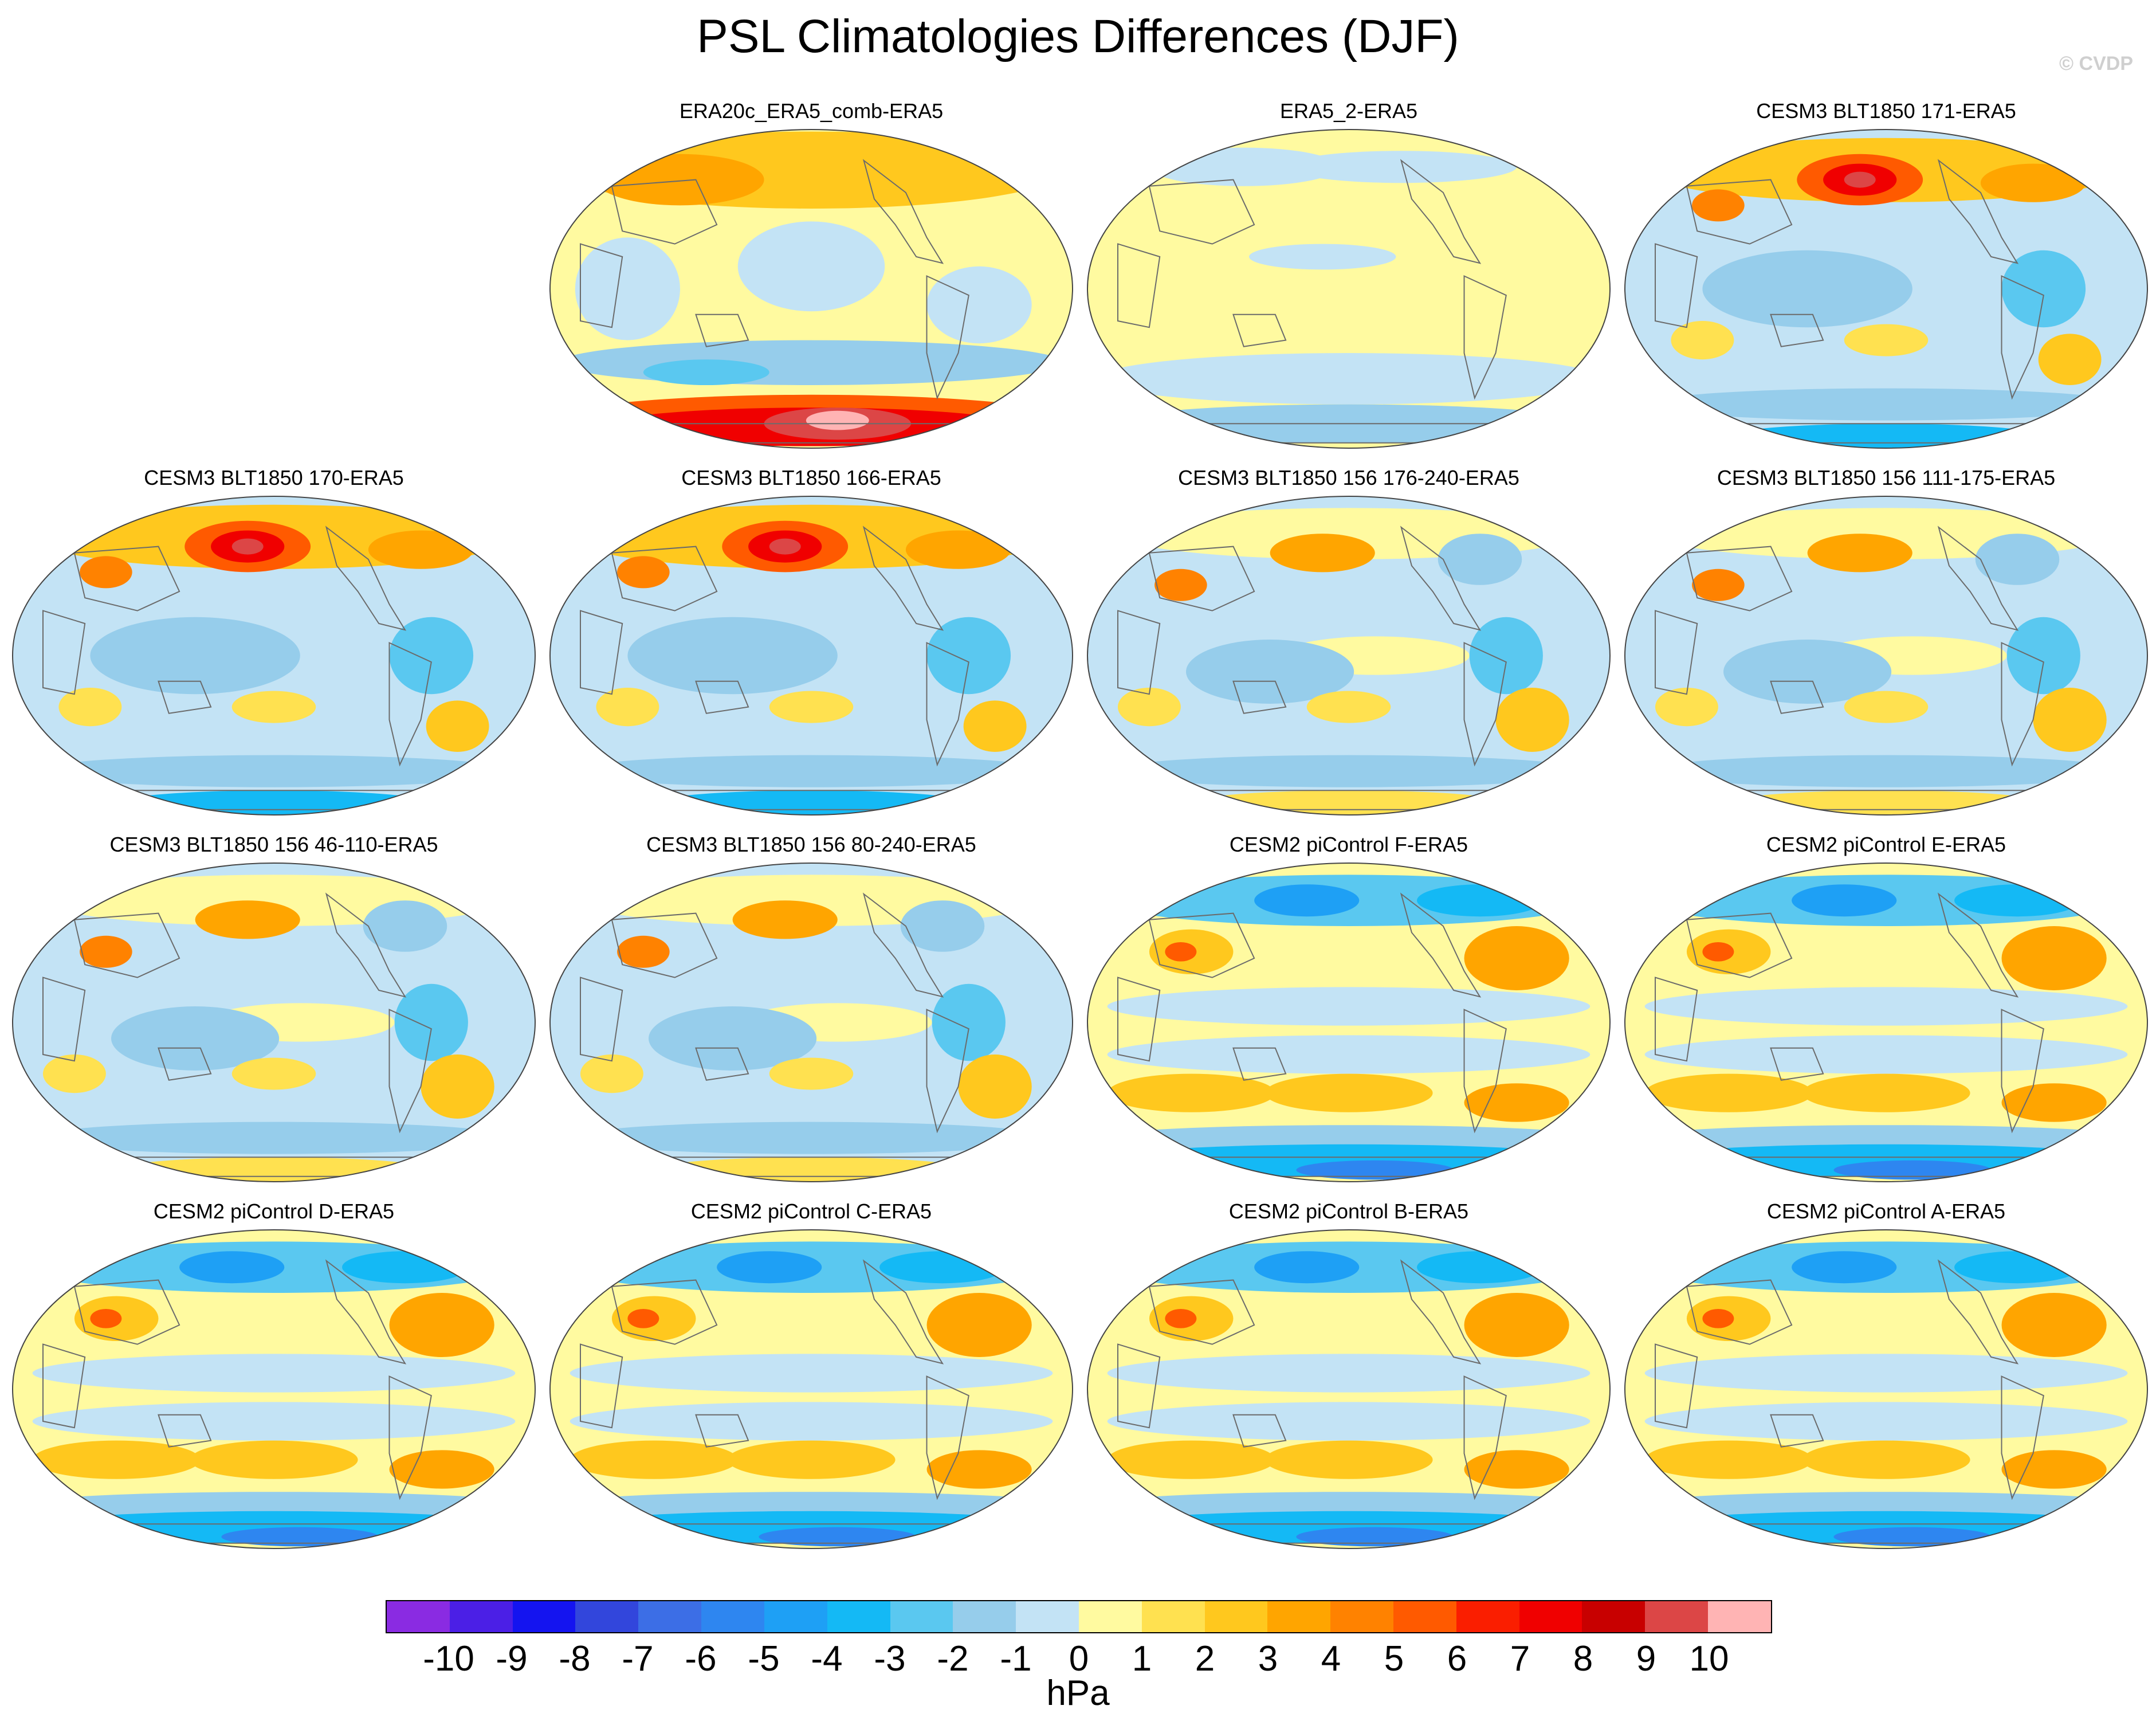 Image resolution: width=2156 pixels, height=1725 pixels. What do you see at coordinates (1268, 1659) in the screenshot?
I see `colorbar-tick-label: 3` at bounding box center [1268, 1659].